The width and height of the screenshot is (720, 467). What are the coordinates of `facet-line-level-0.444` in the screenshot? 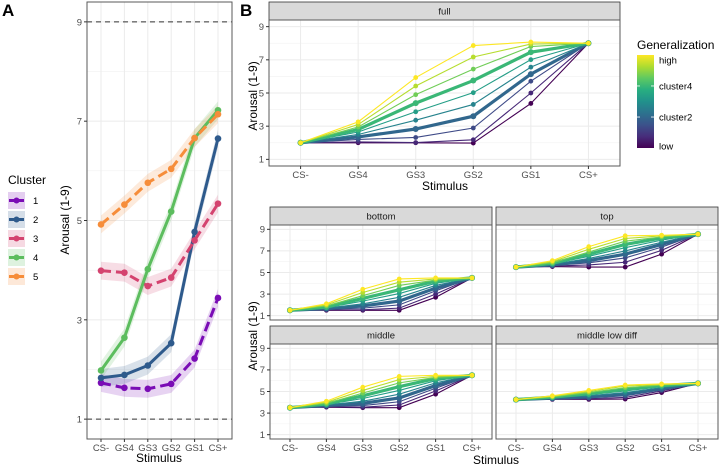 It's located at (444, 93).